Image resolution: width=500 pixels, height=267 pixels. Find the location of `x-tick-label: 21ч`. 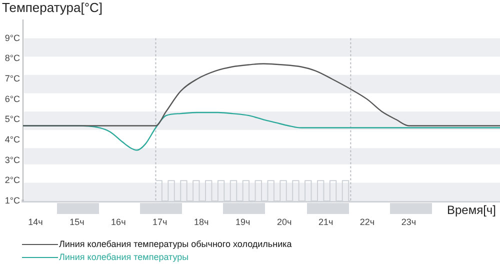

x-tick-label: 21ч is located at coordinates (326, 221).